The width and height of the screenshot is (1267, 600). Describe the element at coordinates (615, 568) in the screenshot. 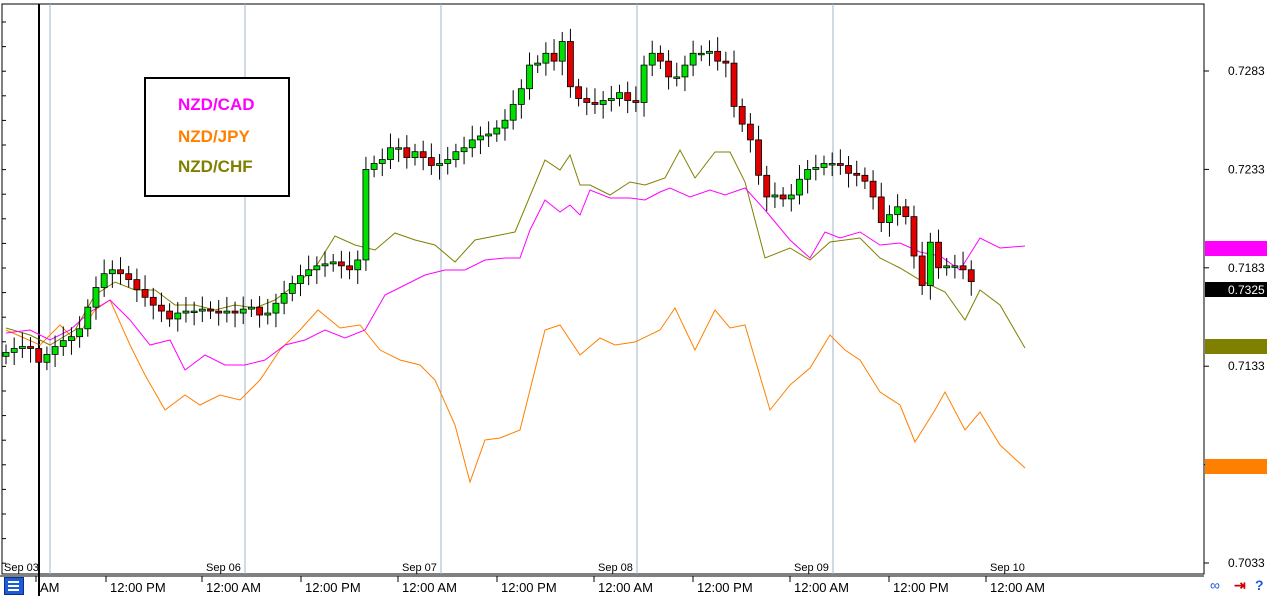

I see `date-label: Sep 08` at that location.